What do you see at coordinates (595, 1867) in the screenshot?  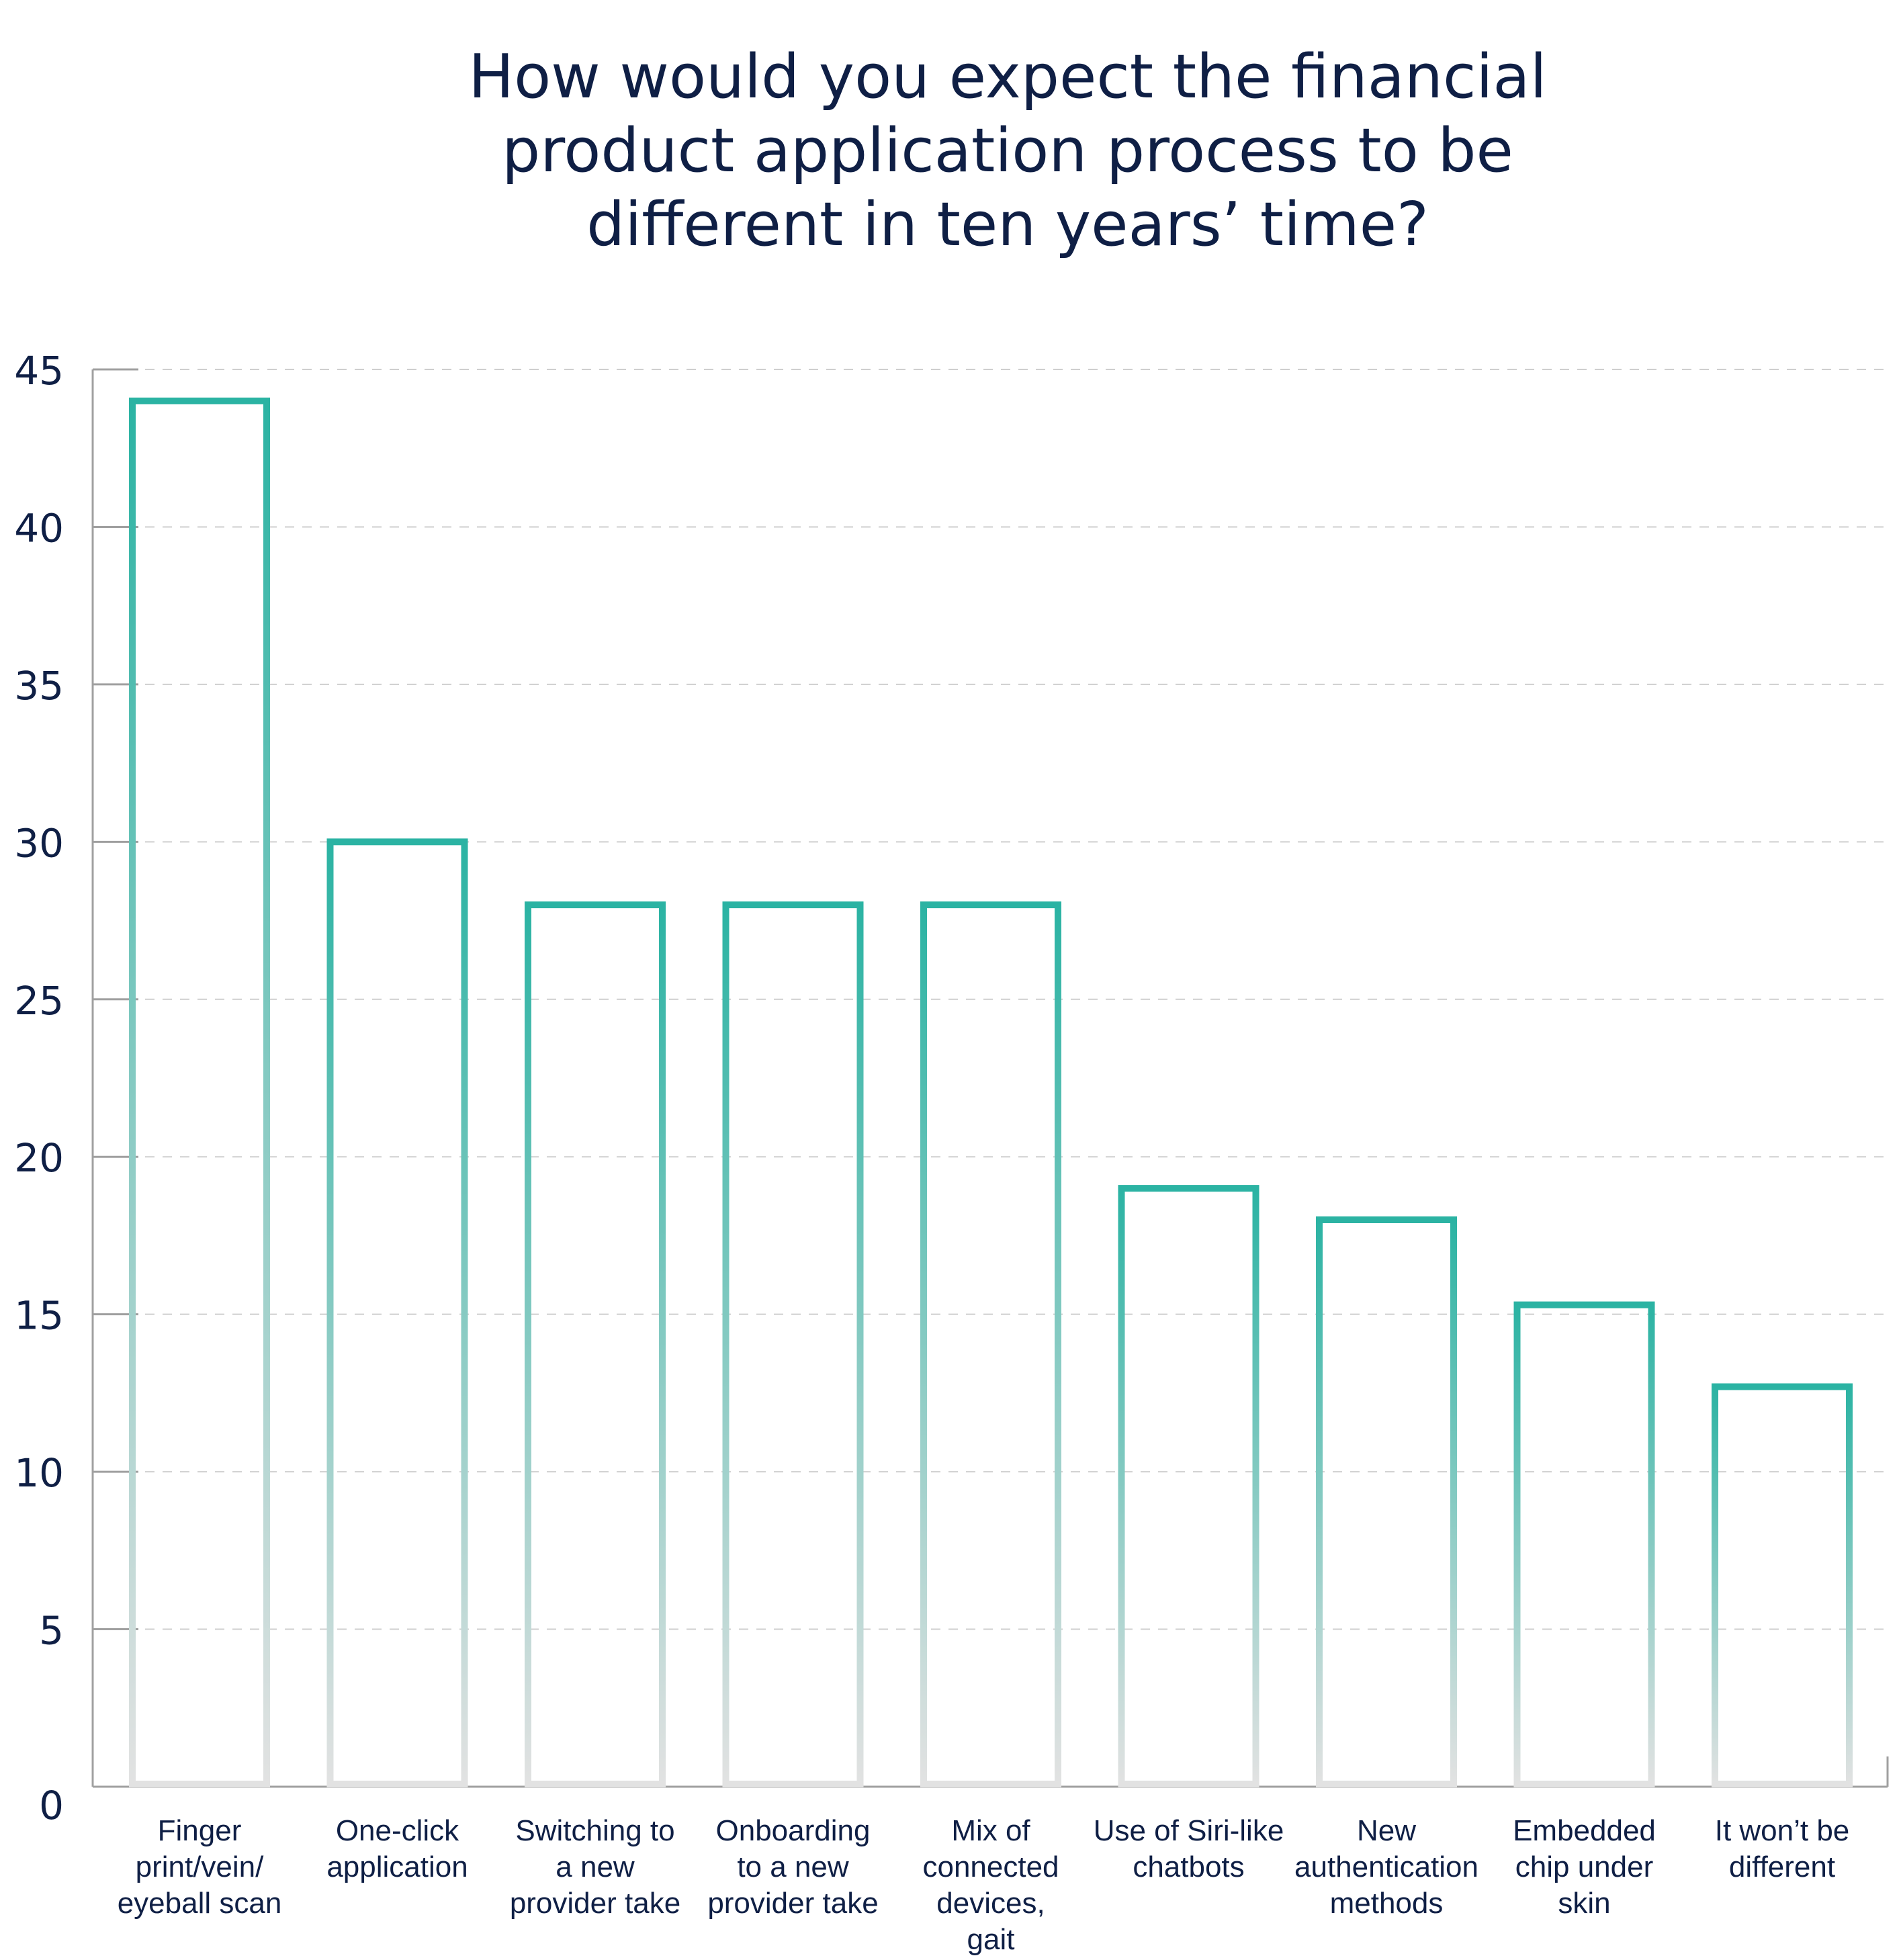 I see `x-tick-label: a new` at bounding box center [595, 1867].